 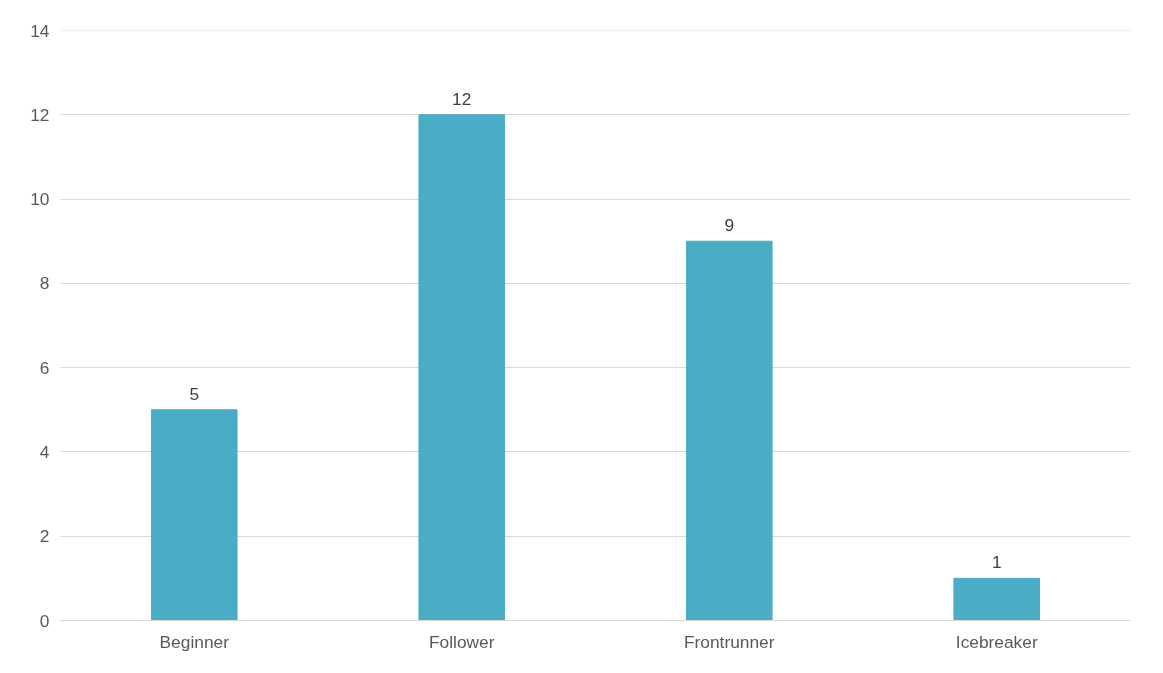 What do you see at coordinates (44, 536) in the screenshot?
I see `y-tick-label: 2` at bounding box center [44, 536].